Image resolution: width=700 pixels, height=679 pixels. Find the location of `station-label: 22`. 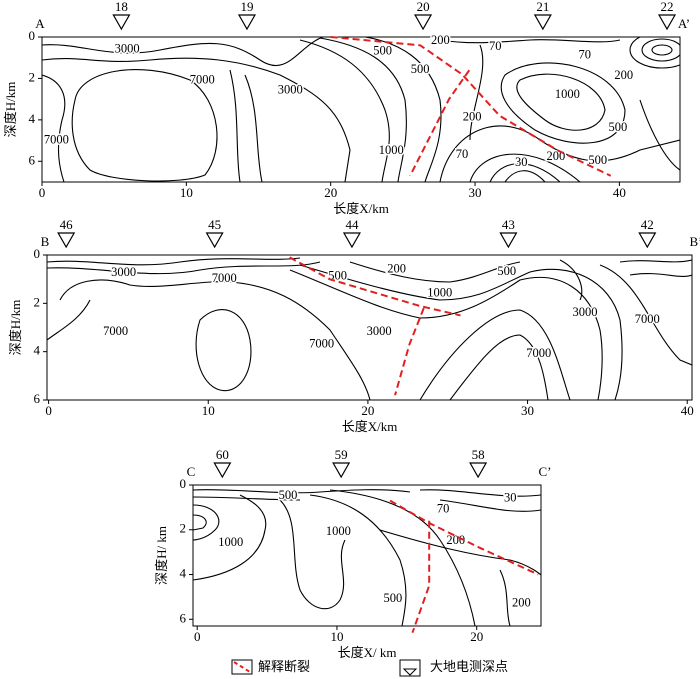

station-label: 22 is located at coordinates (667, 7).